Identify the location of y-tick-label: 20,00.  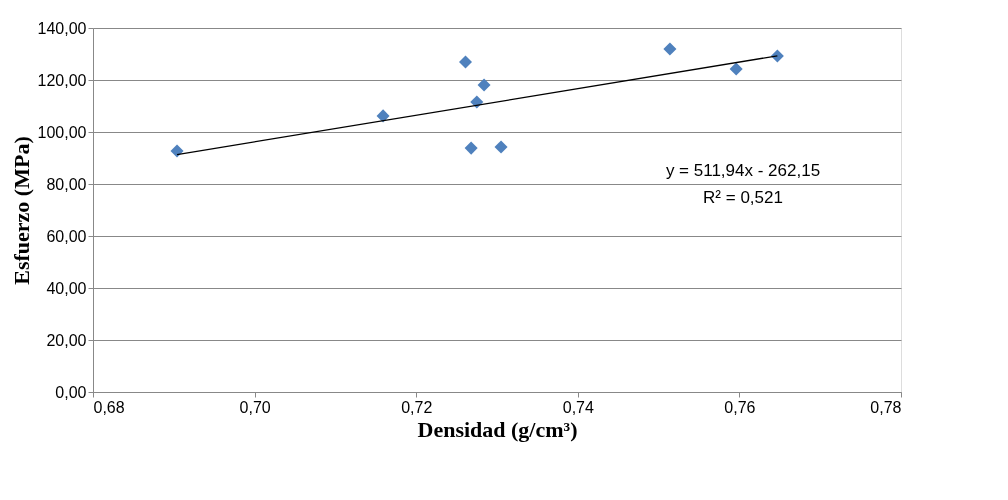
(66, 340).